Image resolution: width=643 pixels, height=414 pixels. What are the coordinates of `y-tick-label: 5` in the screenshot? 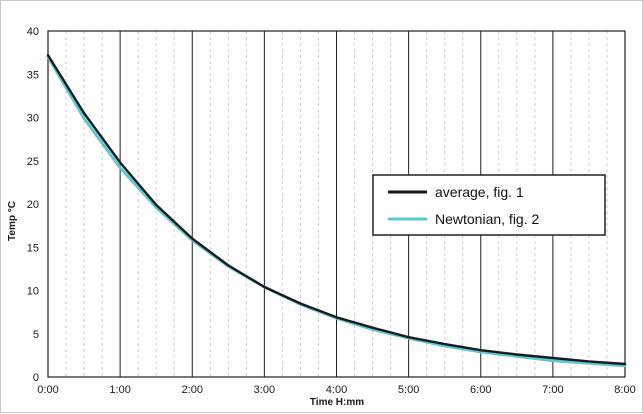 It's located at (36, 335).